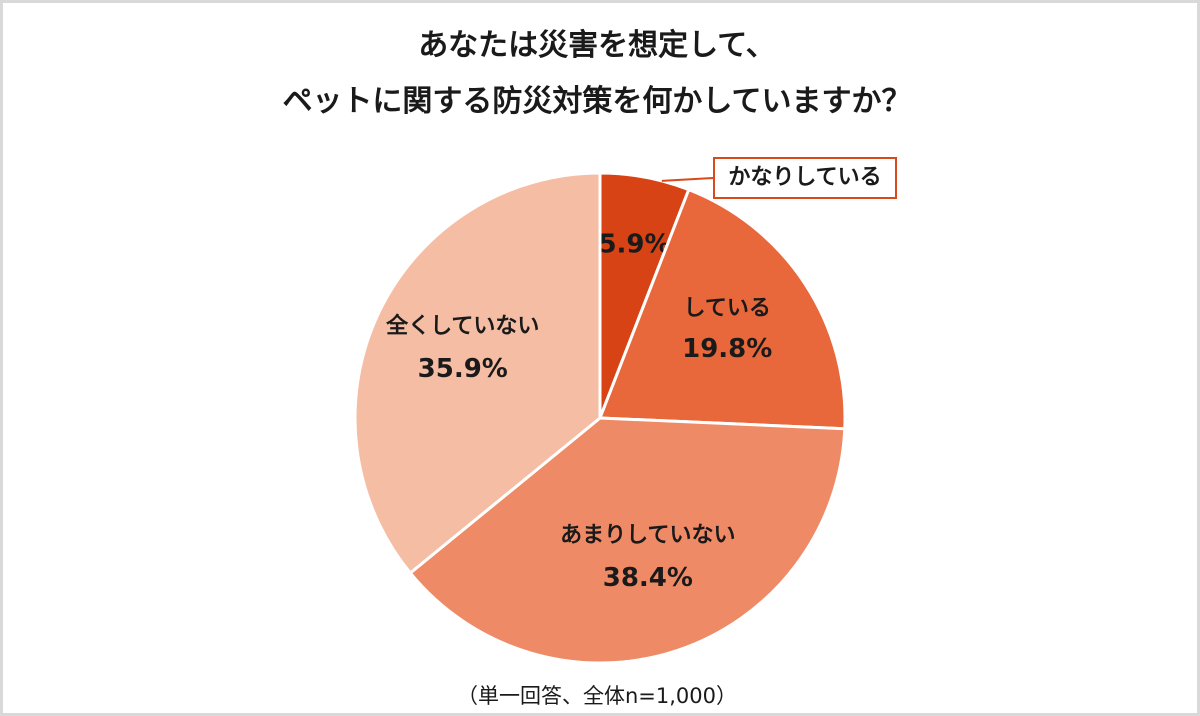 This screenshot has width=1200, height=716. Describe the element at coordinates (597, 101) in the screenshot. I see `chart-title-line-2: ペットに関する防災対策を何かしていますか？` at that location.